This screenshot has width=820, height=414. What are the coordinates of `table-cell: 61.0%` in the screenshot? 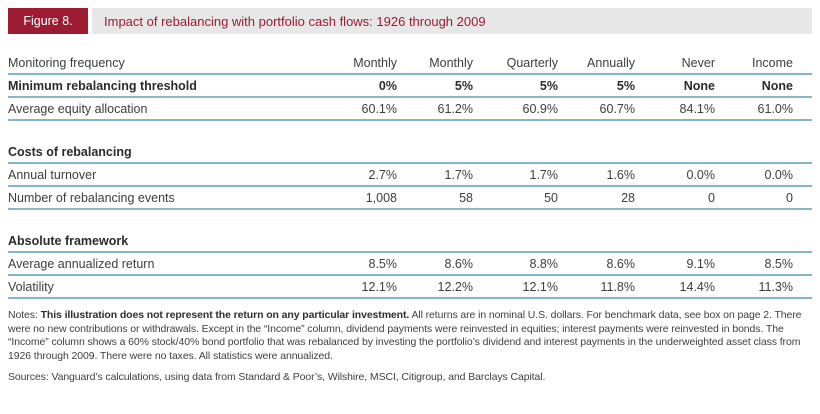 It's located at (775, 108).